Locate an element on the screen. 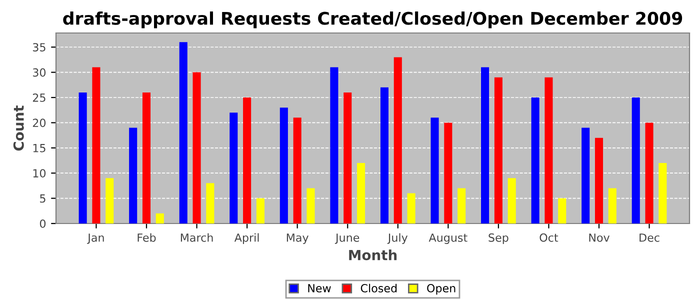 The width and height of the screenshot is (700, 300). x-tick-label: Oct is located at coordinates (549, 237).